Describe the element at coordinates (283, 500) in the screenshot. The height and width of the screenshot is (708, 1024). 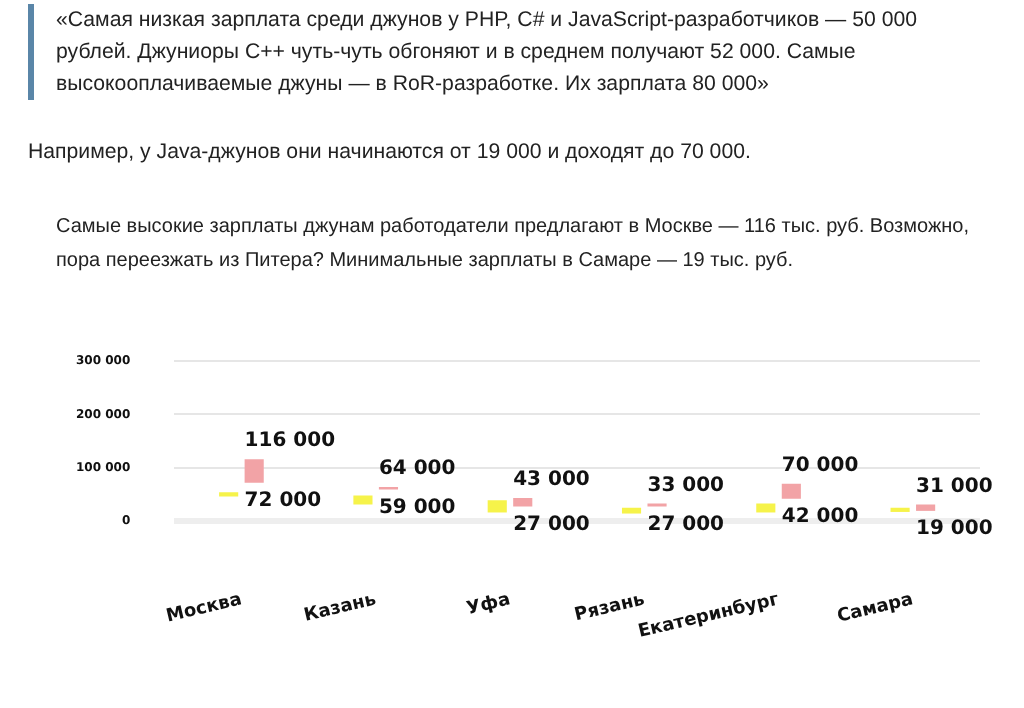
I see `annotation: 72 000` at that location.